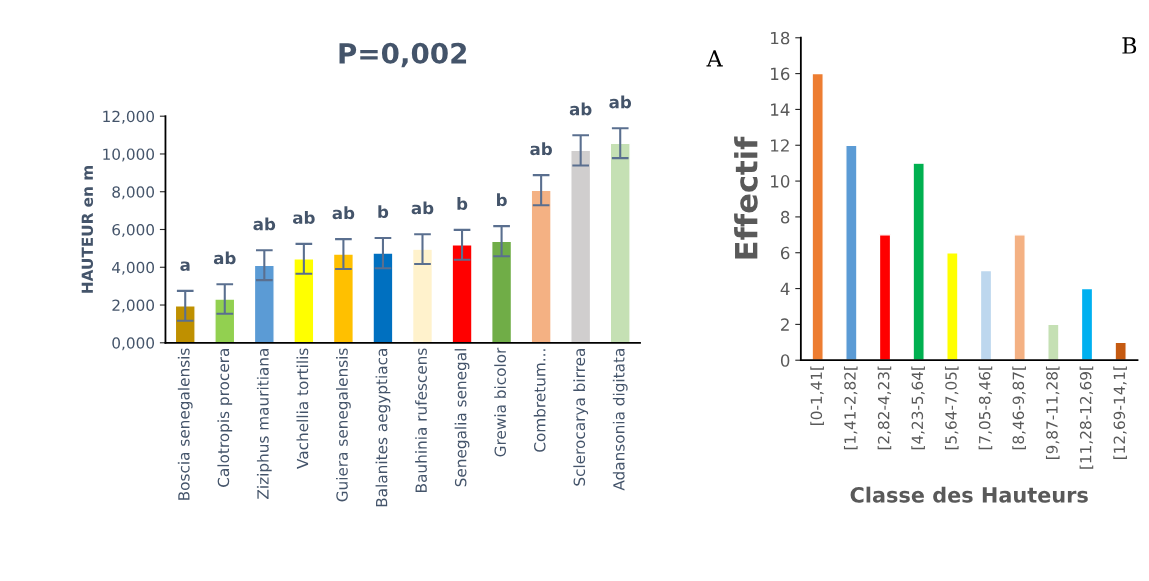  What do you see at coordinates (785, 360) in the screenshot?
I see `y-tick-label: 0` at bounding box center [785, 360].